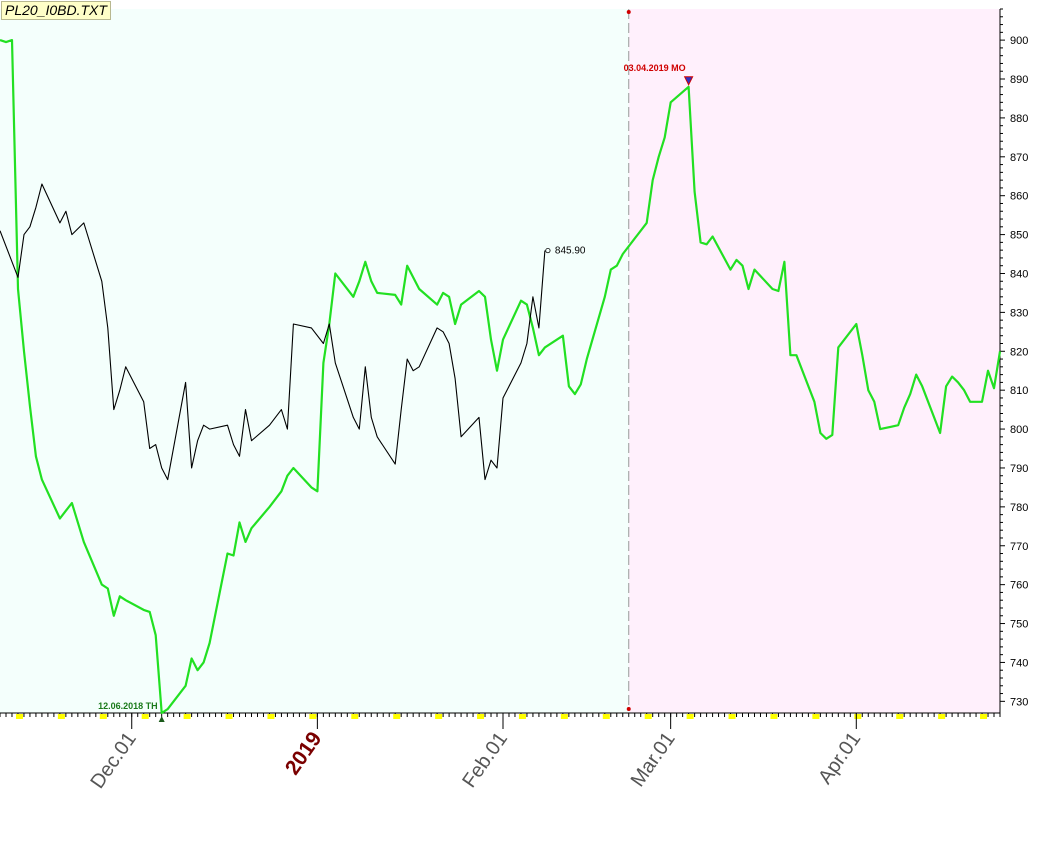  I want to click on y-tick-label: 800, so click(1019, 430).